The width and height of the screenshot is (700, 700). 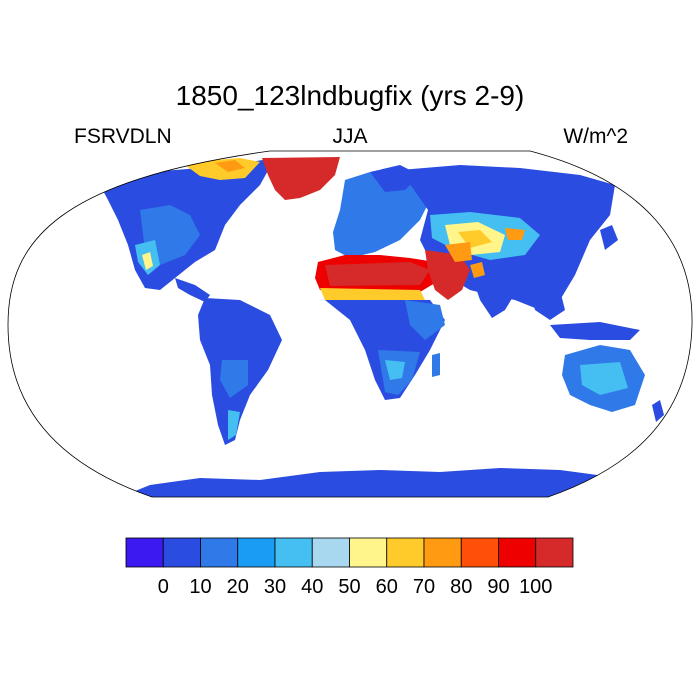 What do you see at coordinates (192, 290) in the screenshot?
I see `central-america` at bounding box center [192, 290].